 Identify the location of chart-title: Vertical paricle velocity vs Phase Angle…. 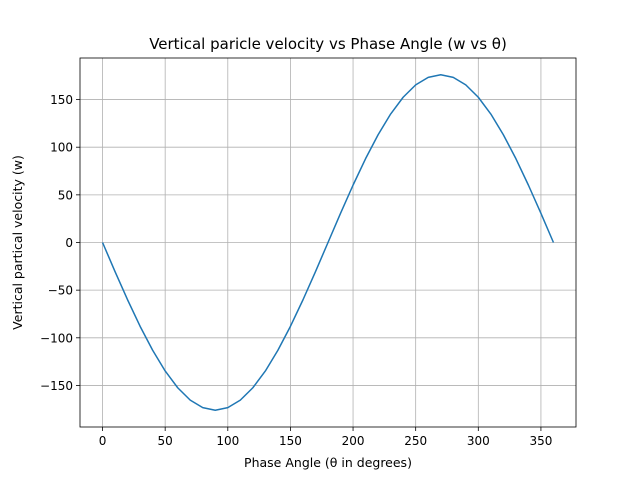
(328, 44).